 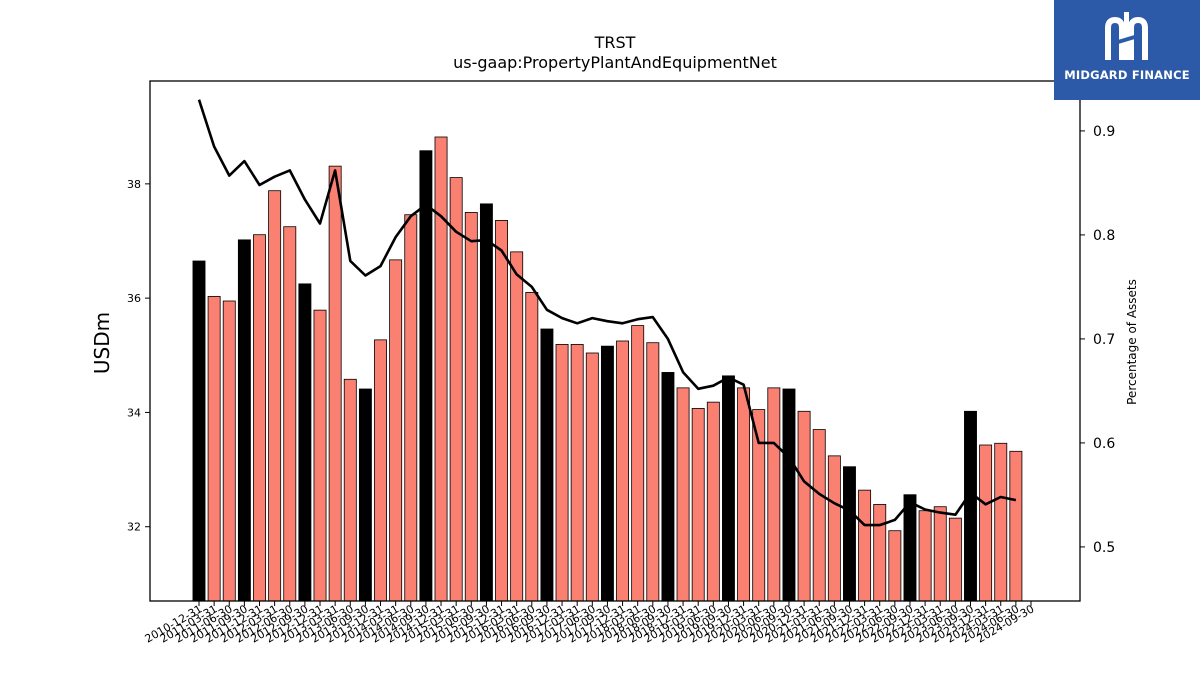 I want to click on mf-monogram-icon, so click(x=1126, y=36).